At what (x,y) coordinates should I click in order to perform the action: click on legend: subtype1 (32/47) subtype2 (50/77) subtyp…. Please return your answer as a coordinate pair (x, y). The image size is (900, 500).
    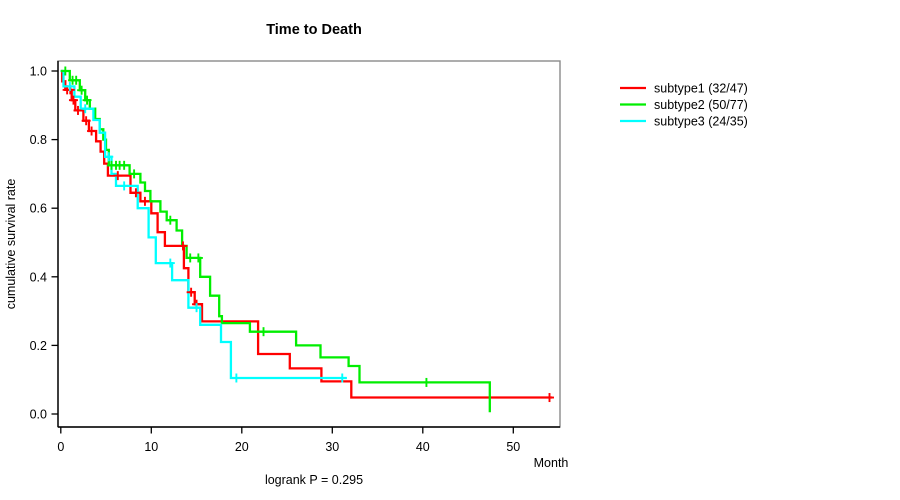
    Looking at the image, I should click on (684, 105).